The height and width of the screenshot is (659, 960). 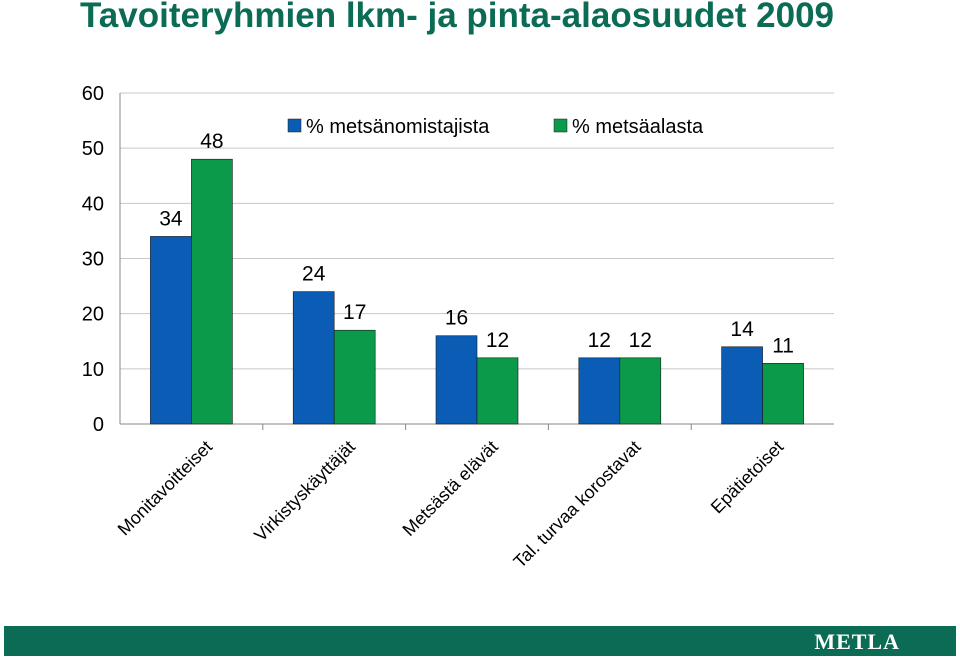 What do you see at coordinates (93, 260) in the screenshot?
I see `y-tick-label: 30` at bounding box center [93, 260].